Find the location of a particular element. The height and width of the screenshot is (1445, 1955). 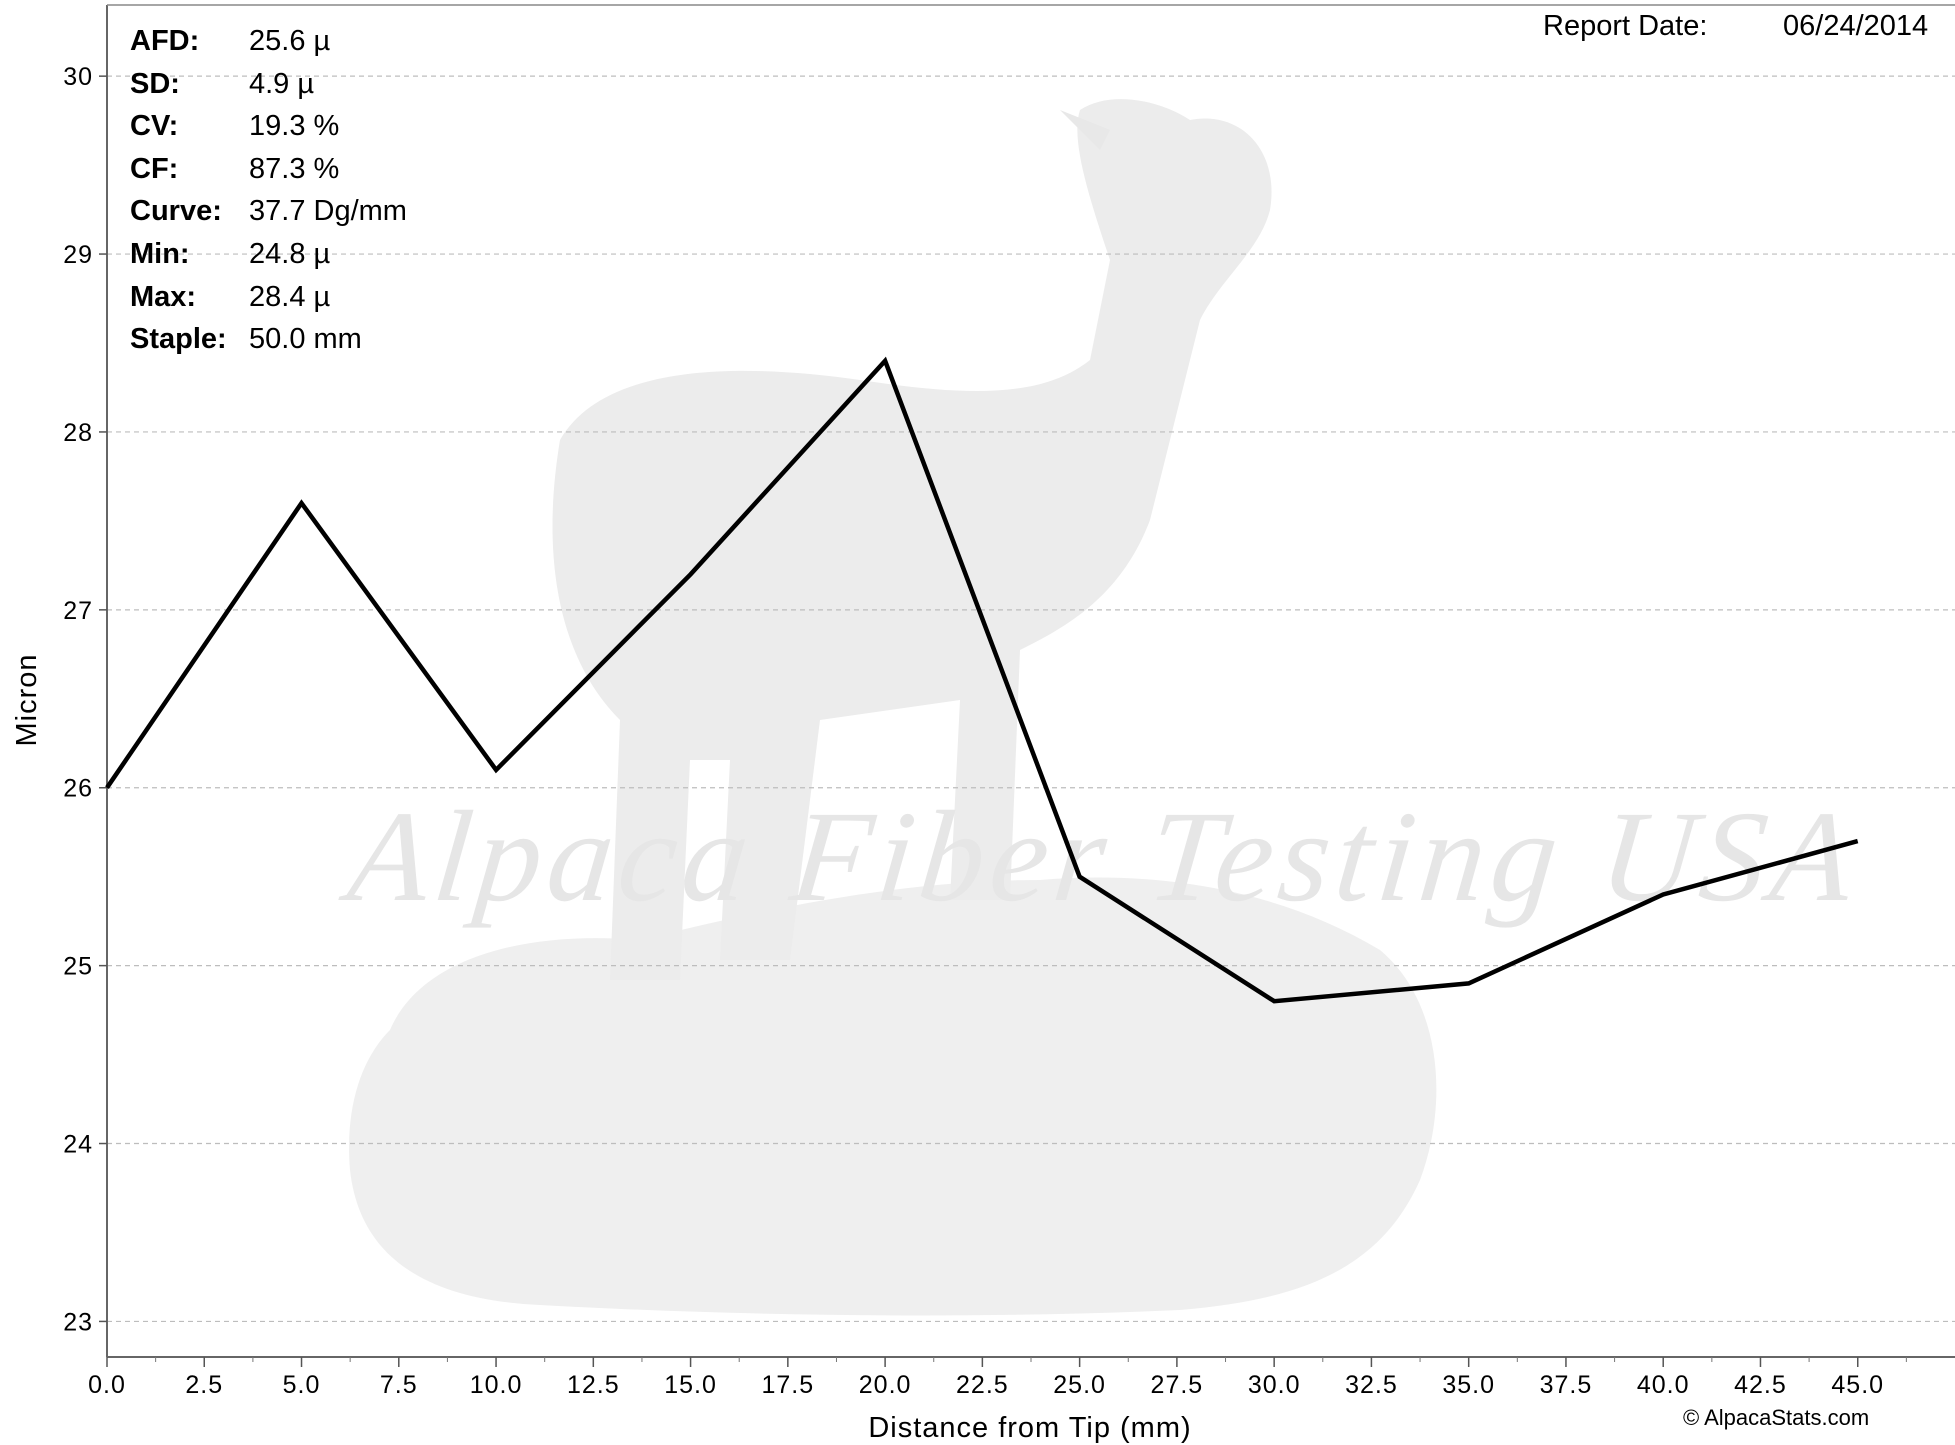

stat-row: Staple: 50.0 mm is located at coordinates (268, 339).